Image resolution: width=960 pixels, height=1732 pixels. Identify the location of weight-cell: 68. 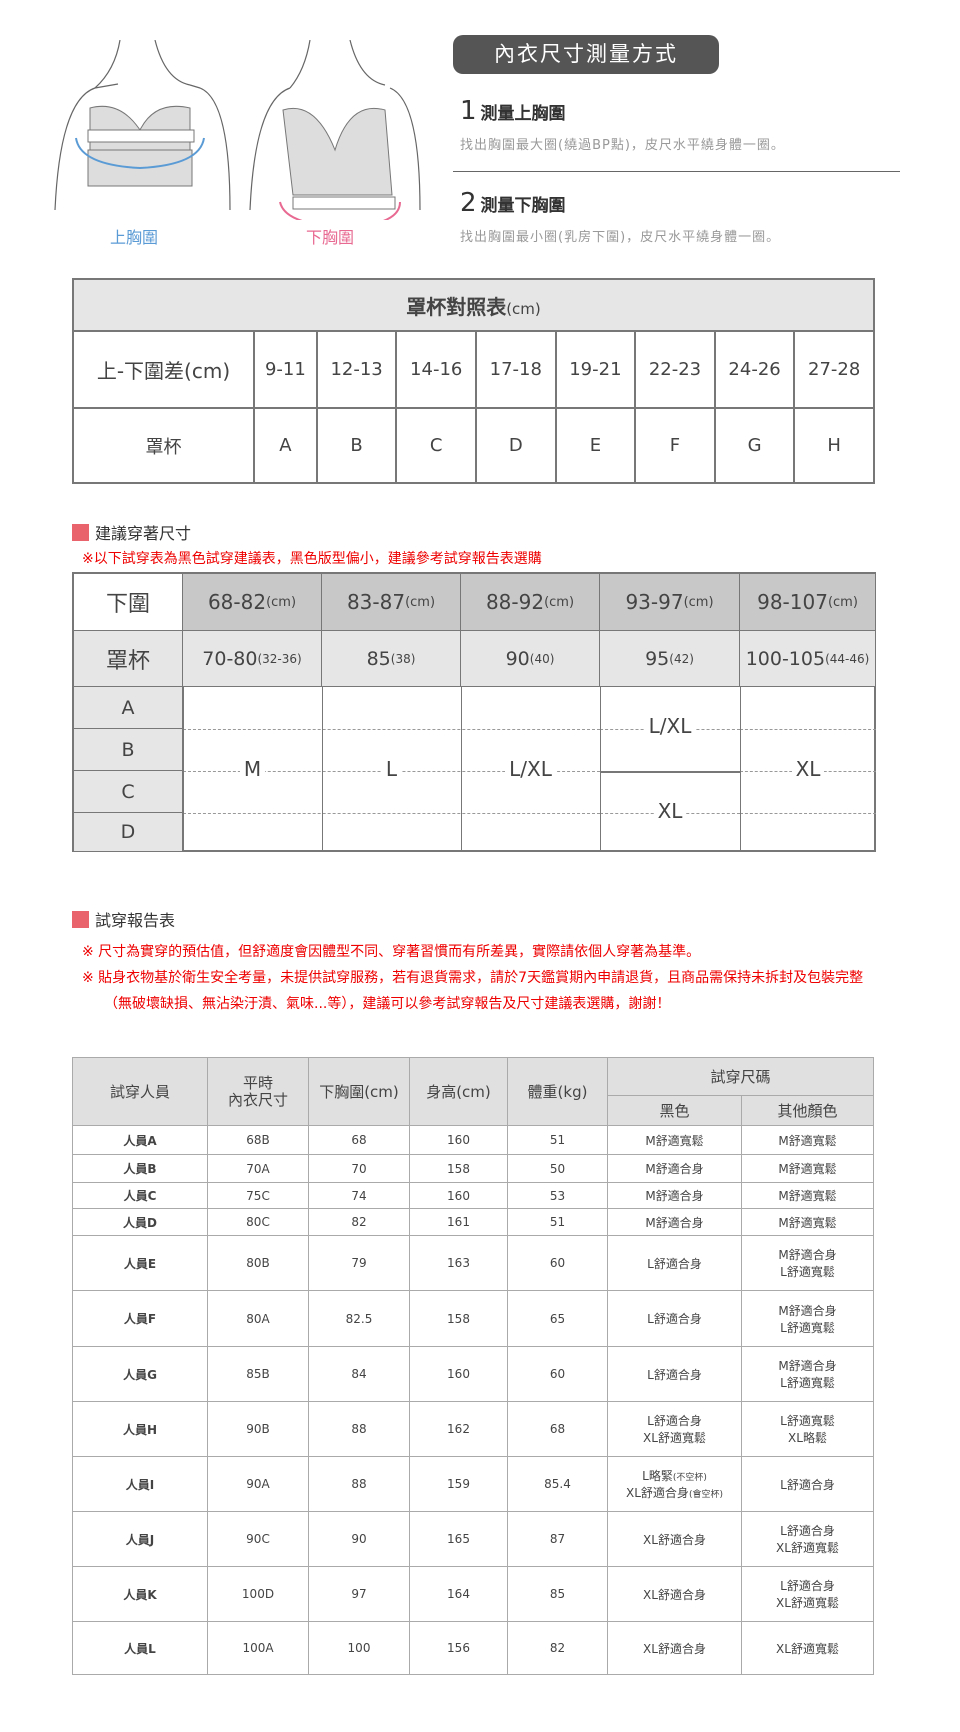
(557, 1429).